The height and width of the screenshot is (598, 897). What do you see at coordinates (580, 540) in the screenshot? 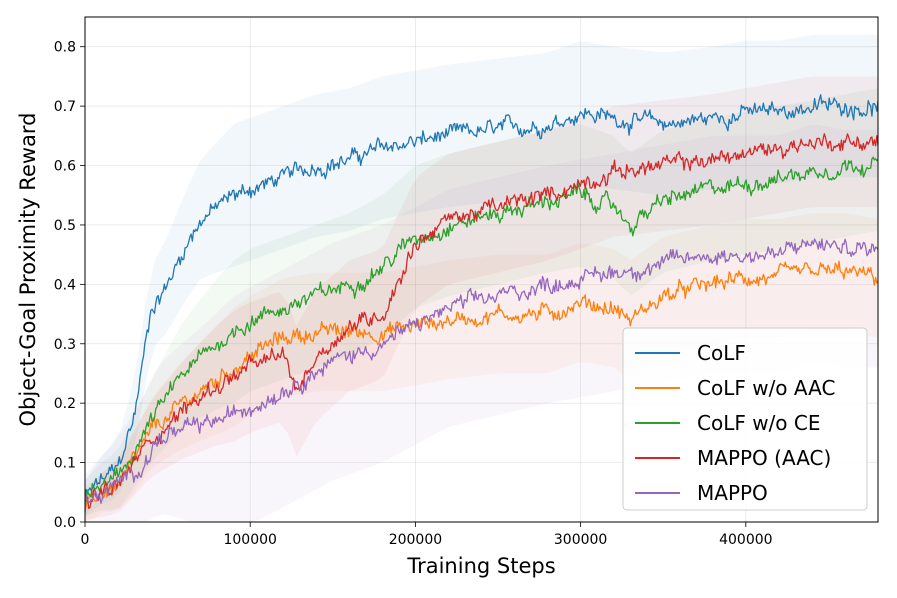
I see `x-tick-label: 300000` at bounding box center [580, 540].